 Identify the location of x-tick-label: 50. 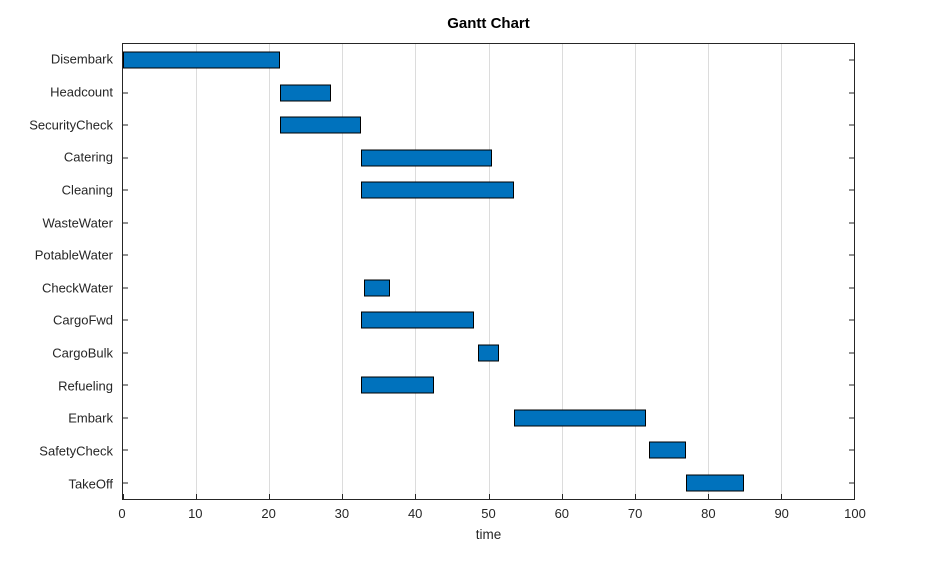
(488, 513).